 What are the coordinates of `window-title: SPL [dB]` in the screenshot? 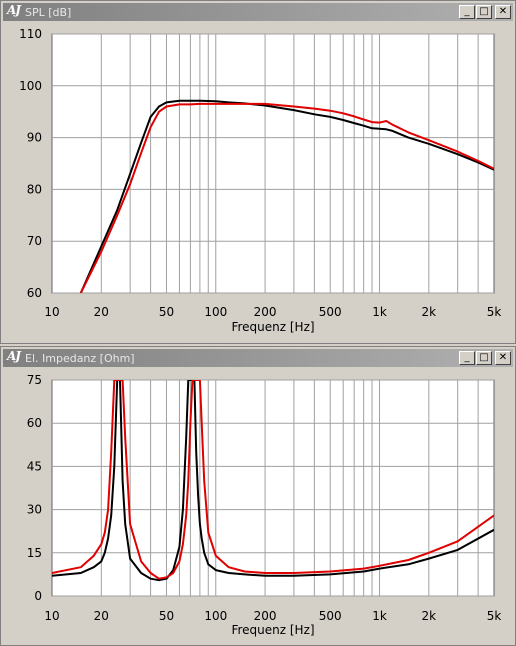 It's located at (48, 12).